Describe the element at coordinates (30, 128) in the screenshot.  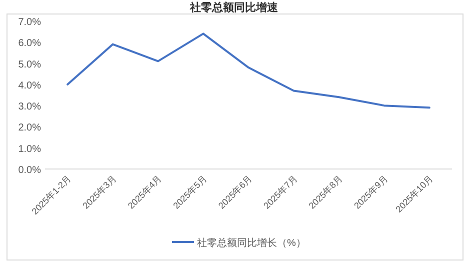
I see `y-tick-label: 2.0%` at that location.